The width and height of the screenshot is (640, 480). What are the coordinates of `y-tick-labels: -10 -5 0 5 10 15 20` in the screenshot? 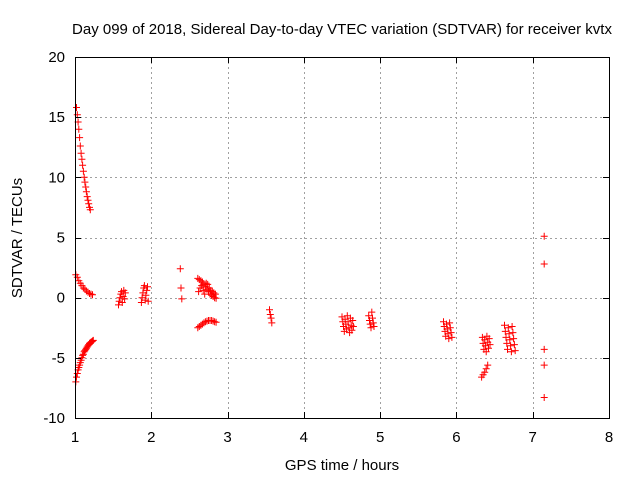 It's located at (54, 238).